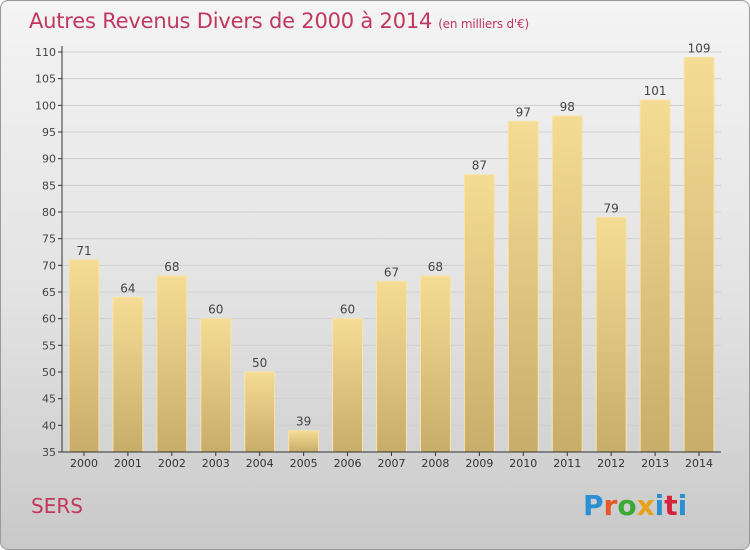 This screenshot has width=750, height=550. Describe the element at coordinates (45, 79) in the screenshot. I see `y-tick-label: 105` at that location.